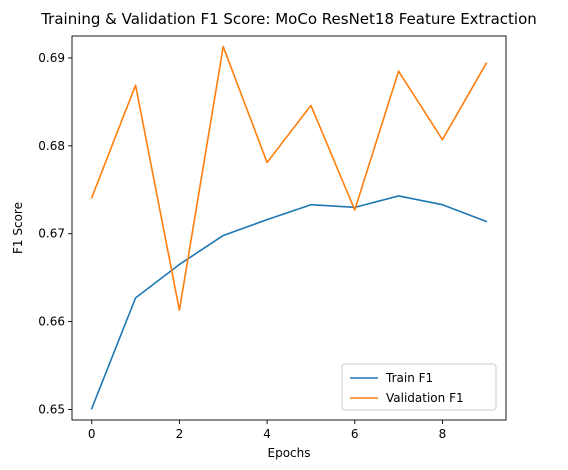 This screenshot has width=568, height=470. I want to click on legend: Train F1 Validation F1, so click(419, 387).